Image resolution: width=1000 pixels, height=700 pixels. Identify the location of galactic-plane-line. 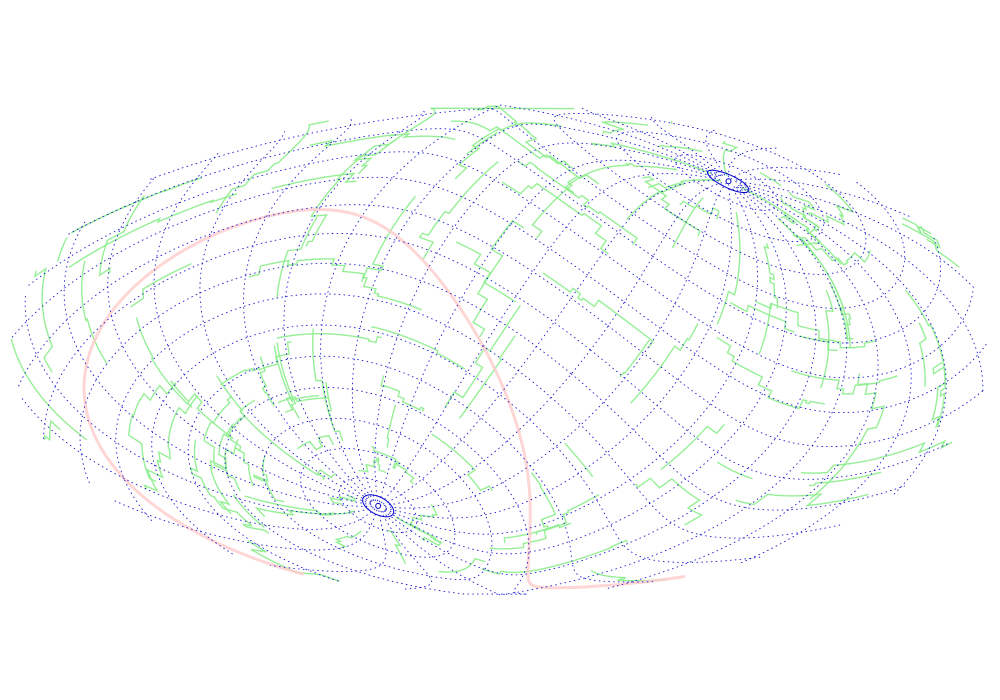
(601, 509).